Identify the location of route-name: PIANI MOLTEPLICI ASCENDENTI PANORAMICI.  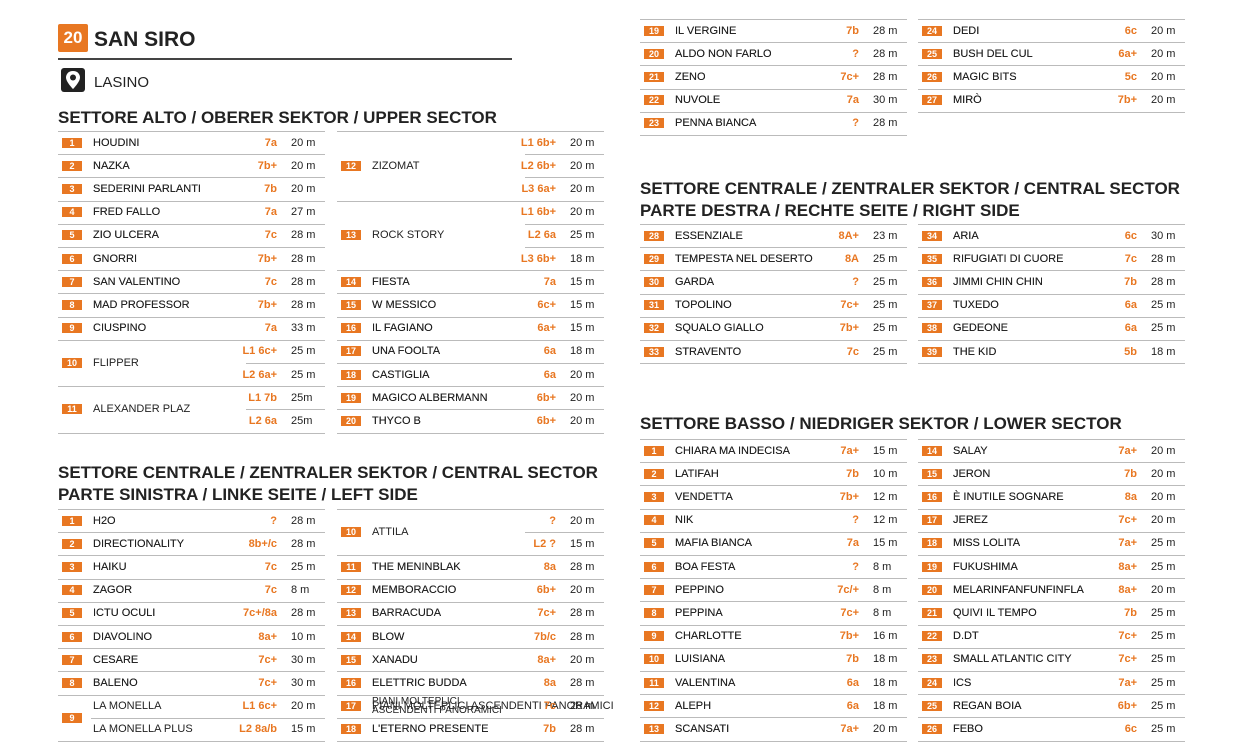
(493, 706).